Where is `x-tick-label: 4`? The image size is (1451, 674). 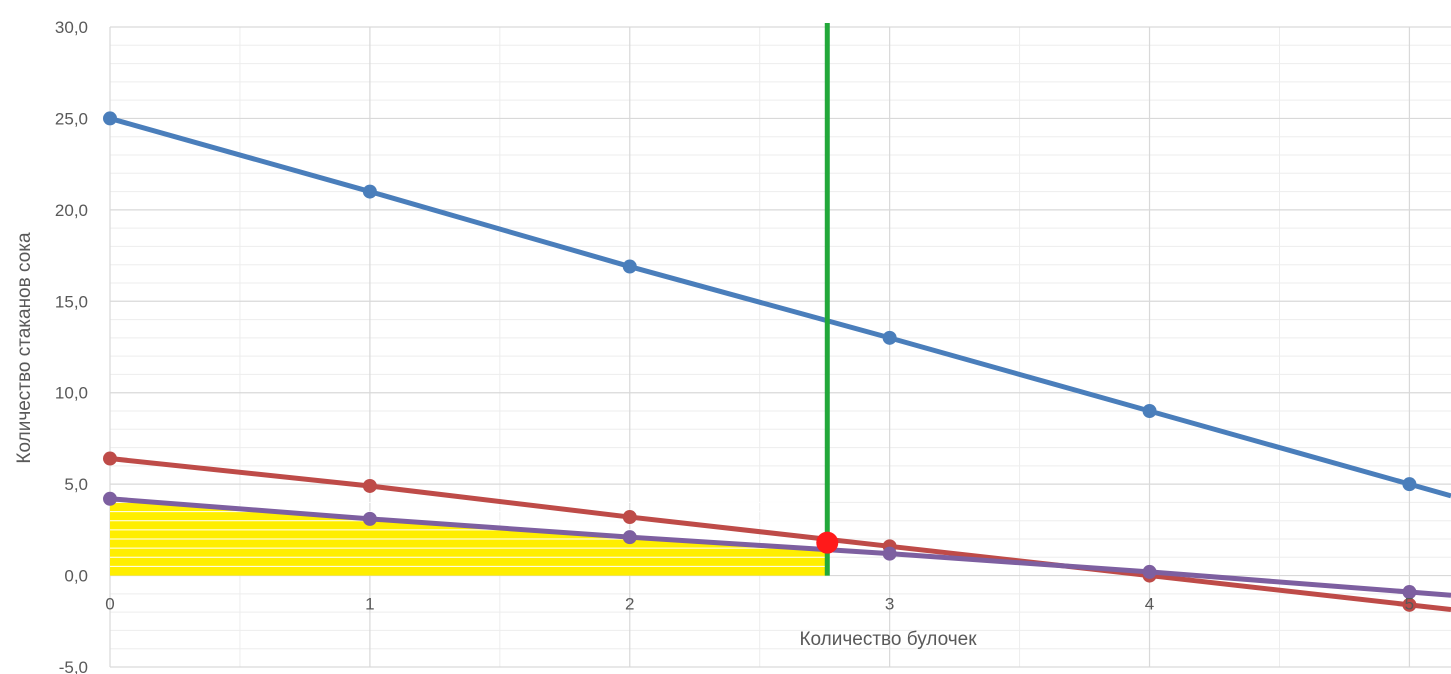
x-tick-label: 4 is located at coordinates (1149, 604).